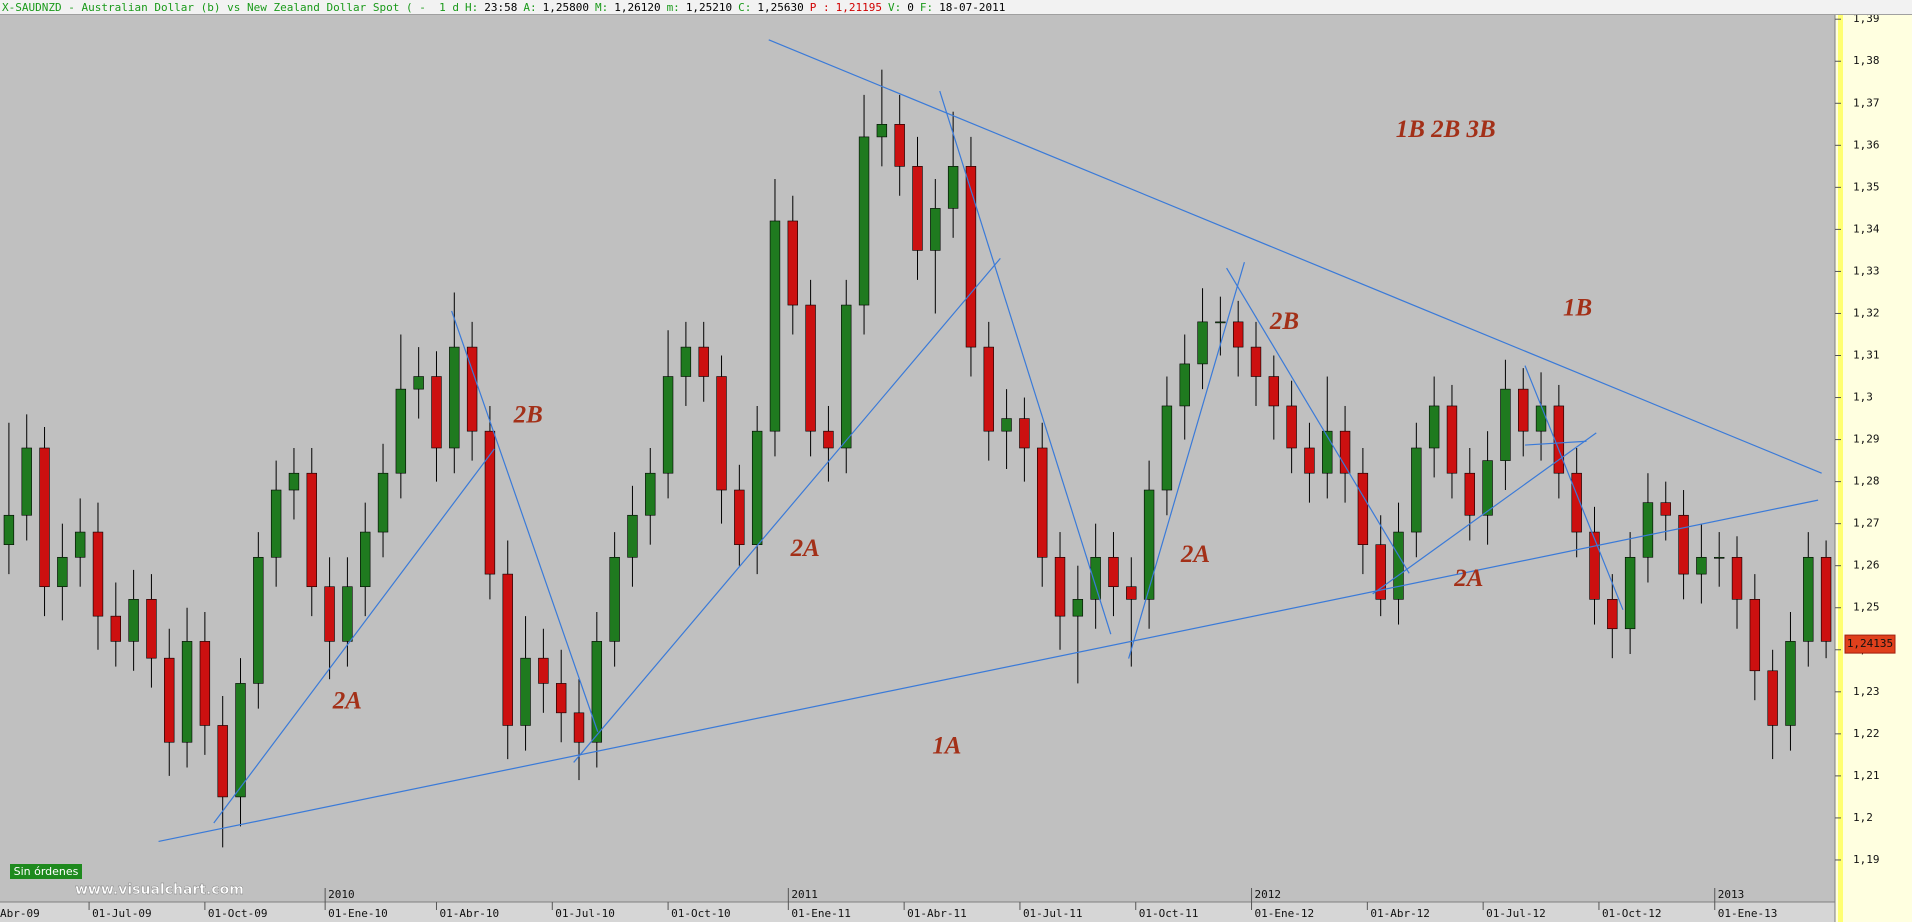 This screenshot has height=922, width=1912. Describe the element at coordinates (1866, 186) in the screenshot. I see `y-tick-label: 1,35` at that location.